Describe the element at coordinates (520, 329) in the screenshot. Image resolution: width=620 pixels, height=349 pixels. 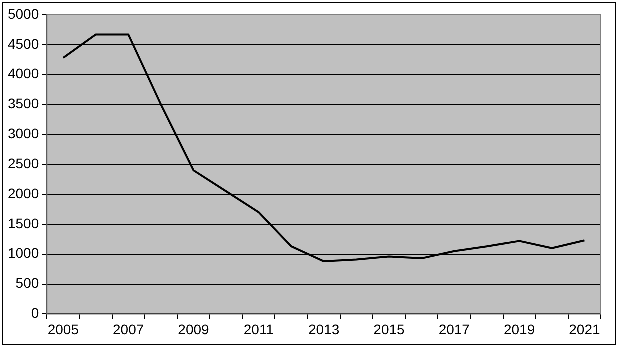
I see `x-tick-label: 2019` at that location.